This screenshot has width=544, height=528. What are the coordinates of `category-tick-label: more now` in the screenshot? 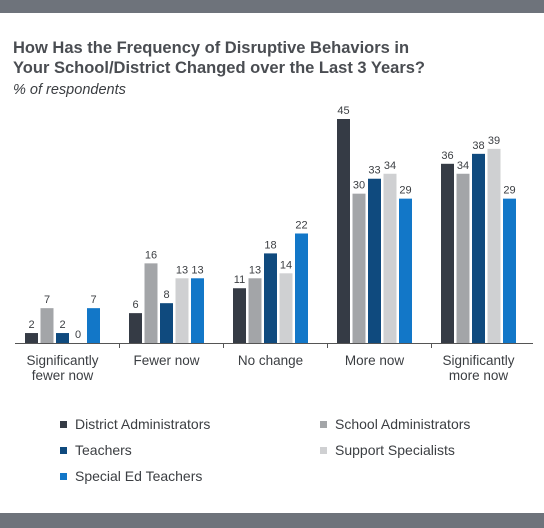 It's located at (479, 375).